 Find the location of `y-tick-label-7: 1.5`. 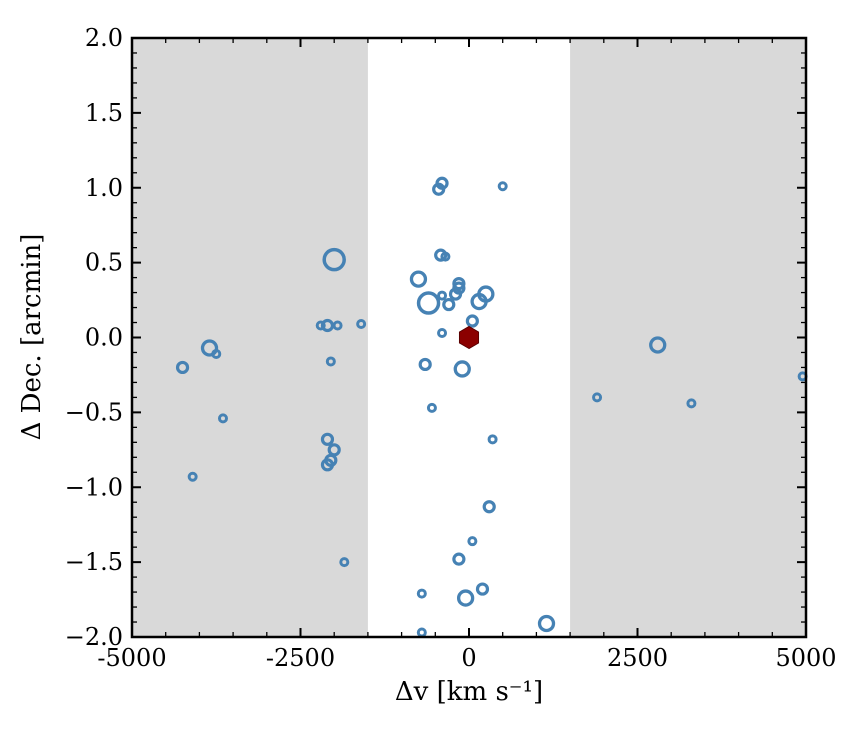

y-tick-label-7: 1.5 is located at coordinates (104, 113).